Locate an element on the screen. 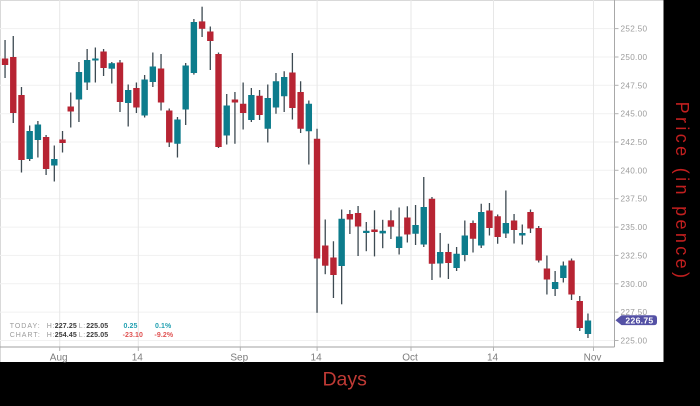  svg-text: 240.00 is located at coordinates (634, 170).